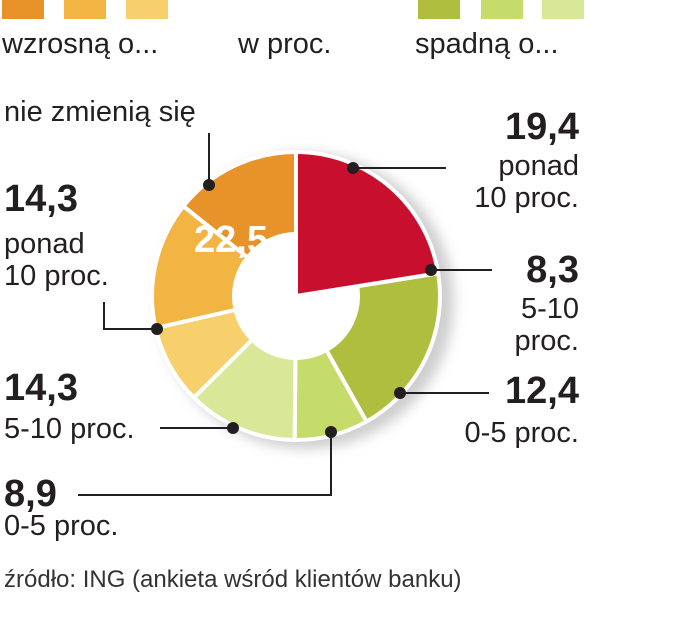 The height and width of the screenshot is (640, 681). I want to click on value-dec-5-10: 8,3, so click(552, 270).